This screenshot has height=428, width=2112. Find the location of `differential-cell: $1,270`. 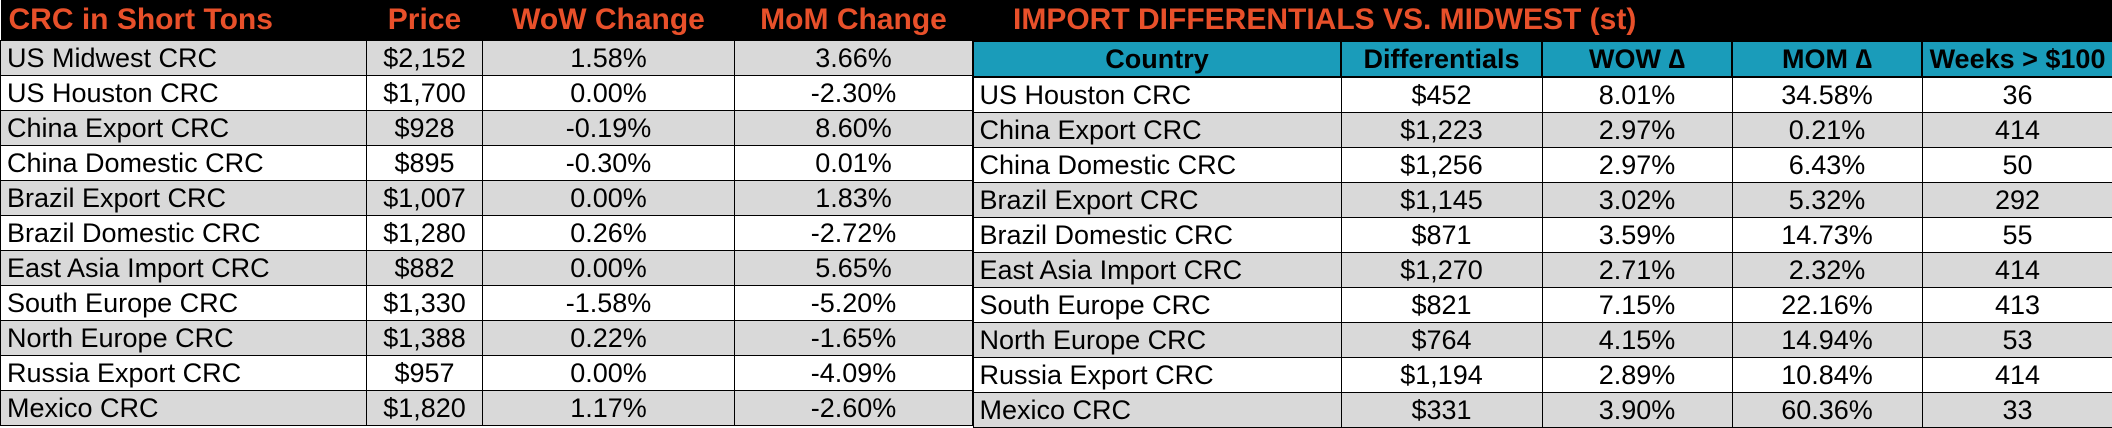

differential-cell: $1,270 is located at coordinates (1441, 270).